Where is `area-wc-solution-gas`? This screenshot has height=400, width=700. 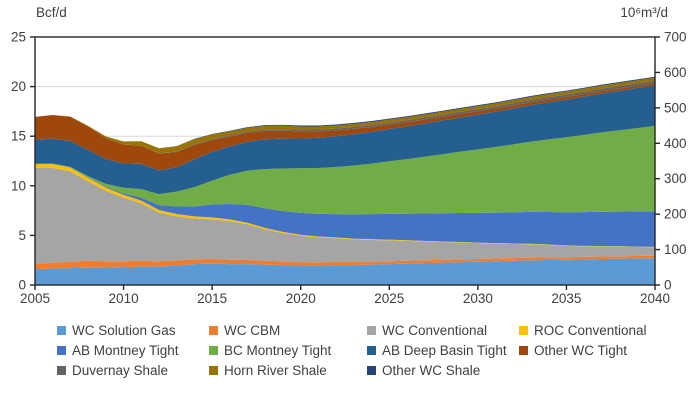 area-wc-solution-gas is located at coordinates (345, 271).